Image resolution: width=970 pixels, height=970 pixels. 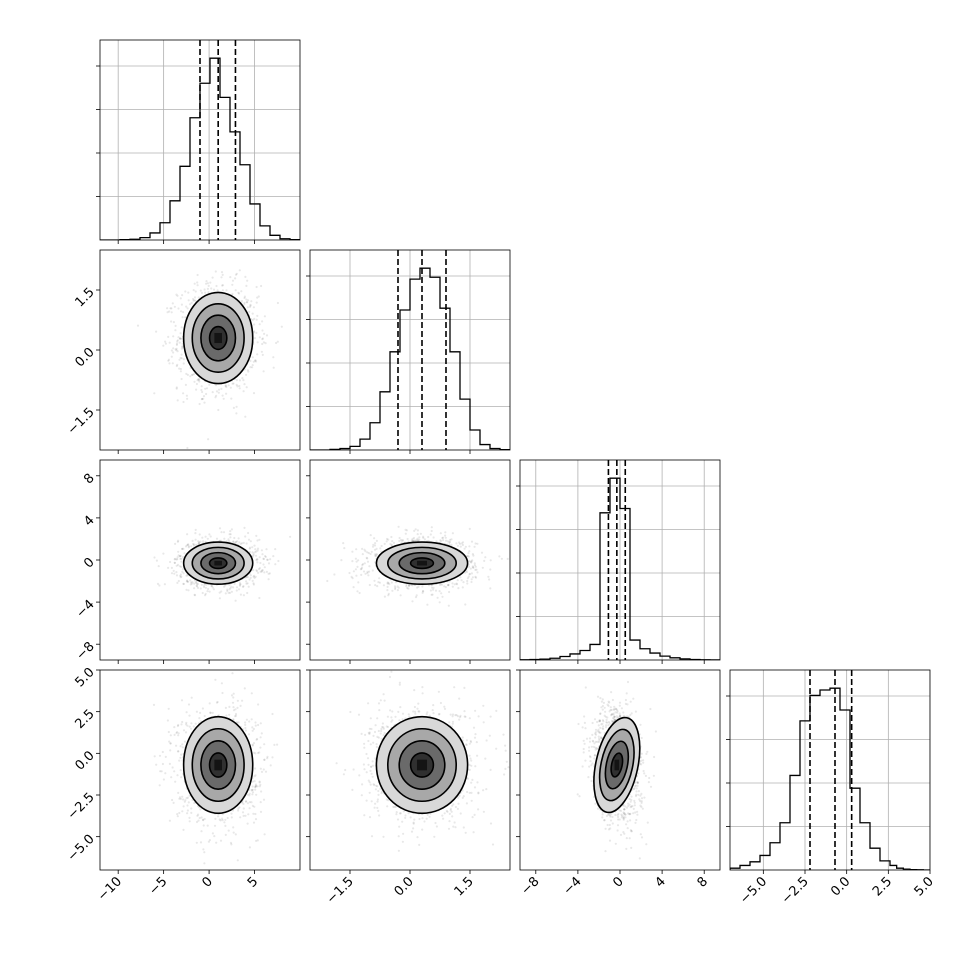 I want to click on contour-line, so click(x=218, y=338).